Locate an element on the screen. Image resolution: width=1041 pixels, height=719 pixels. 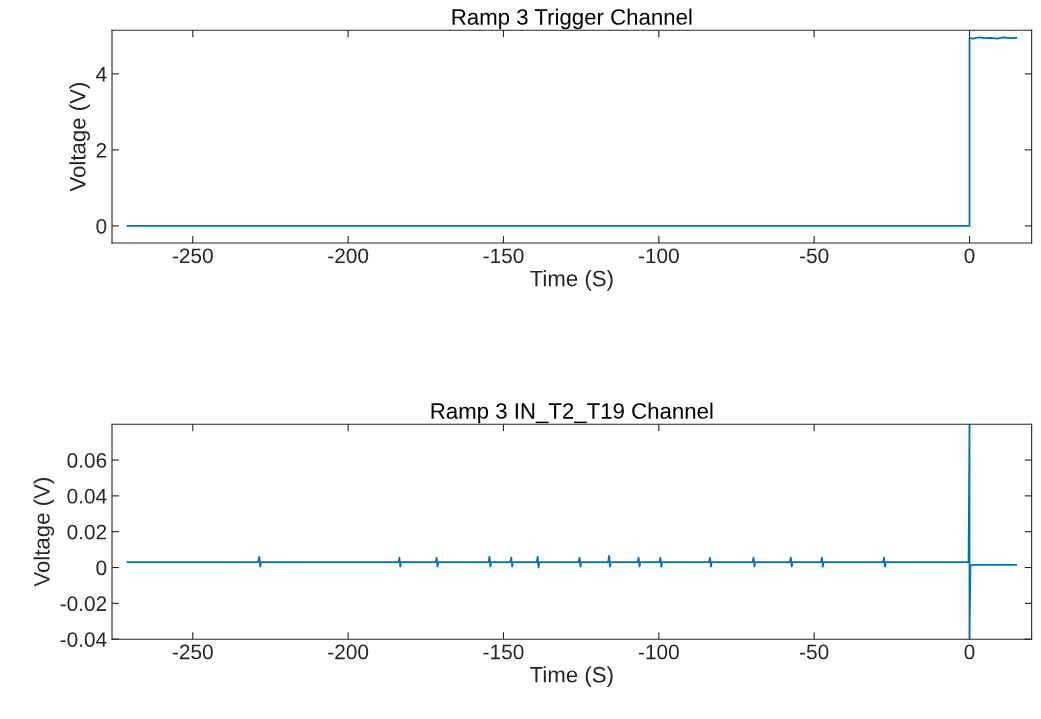
y-tick-label: -0.04 is located at coordinates (83, 639).